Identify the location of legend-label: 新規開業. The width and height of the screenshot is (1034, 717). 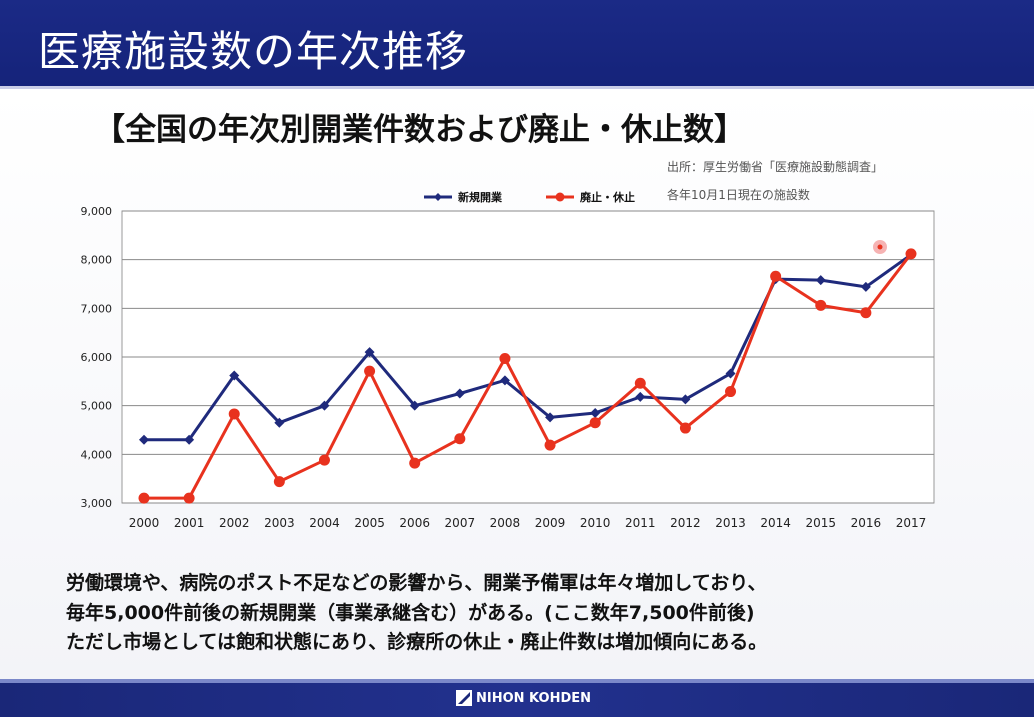
(480, 197).